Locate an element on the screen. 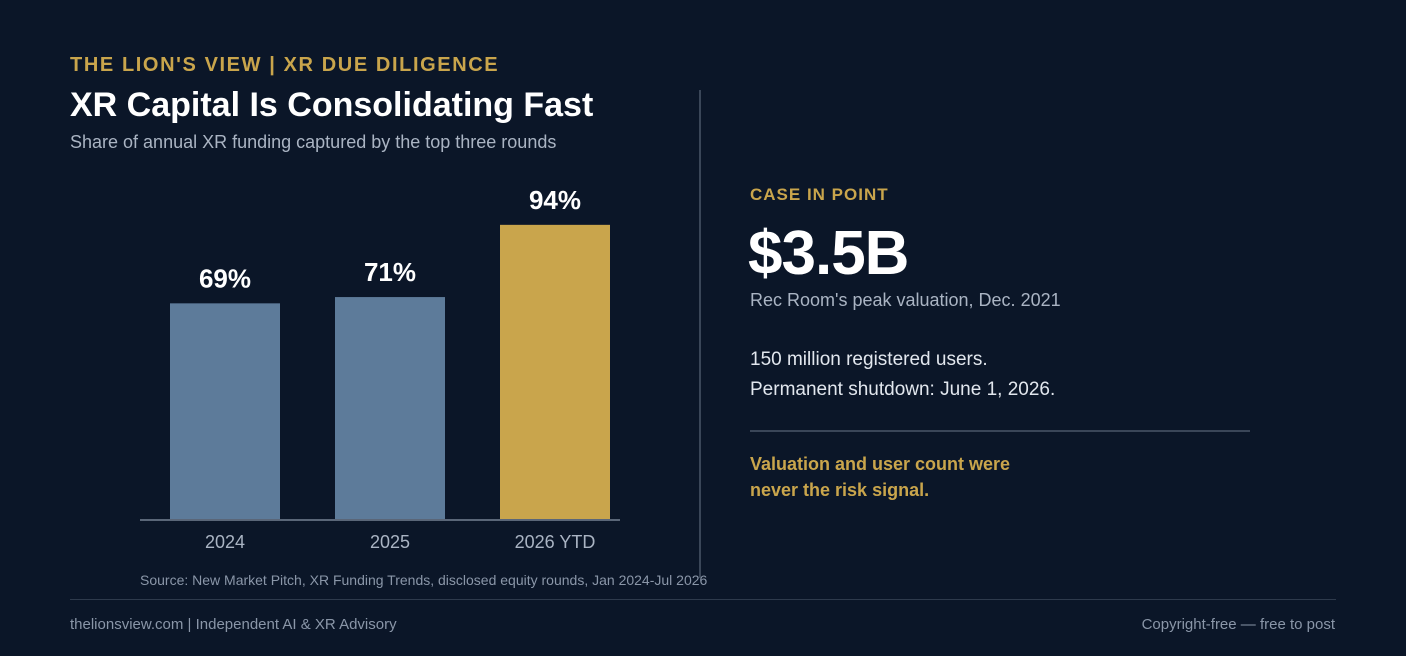  x-tick-label: 2025 is located at coordinates (390, 542).